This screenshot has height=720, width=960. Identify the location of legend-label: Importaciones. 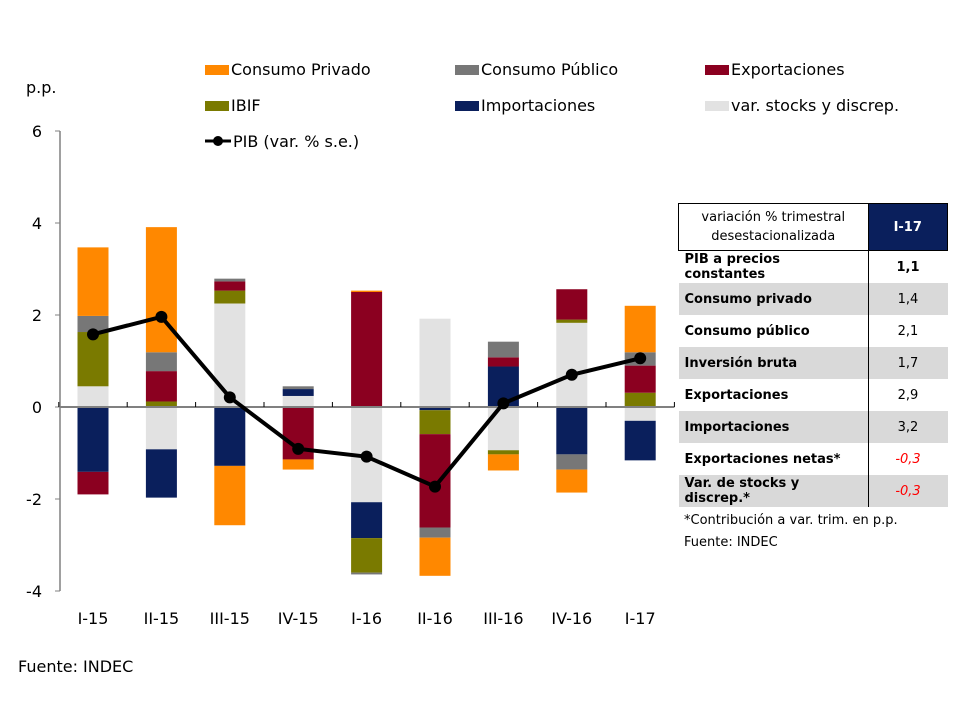
(538, 105).